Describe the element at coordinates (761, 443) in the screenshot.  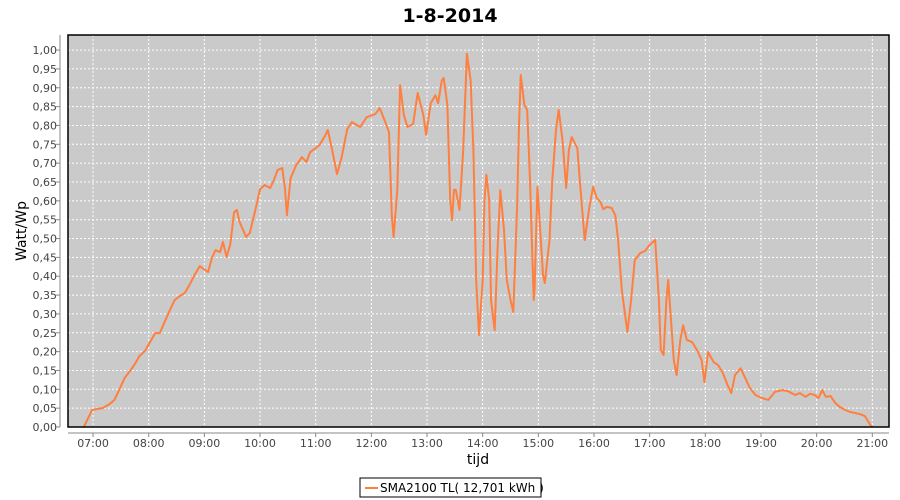
I see `x-tick-label: 19:00` at that location.